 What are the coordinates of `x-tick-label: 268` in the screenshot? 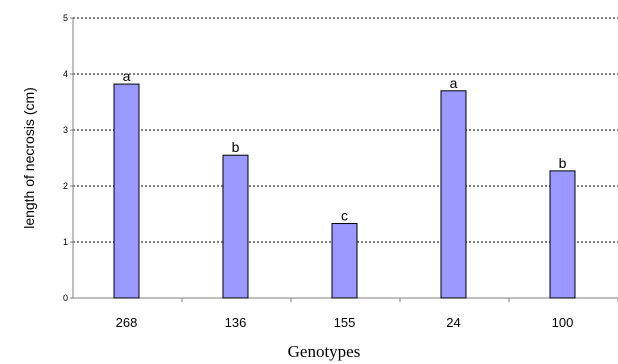 It's located at (127, 322).